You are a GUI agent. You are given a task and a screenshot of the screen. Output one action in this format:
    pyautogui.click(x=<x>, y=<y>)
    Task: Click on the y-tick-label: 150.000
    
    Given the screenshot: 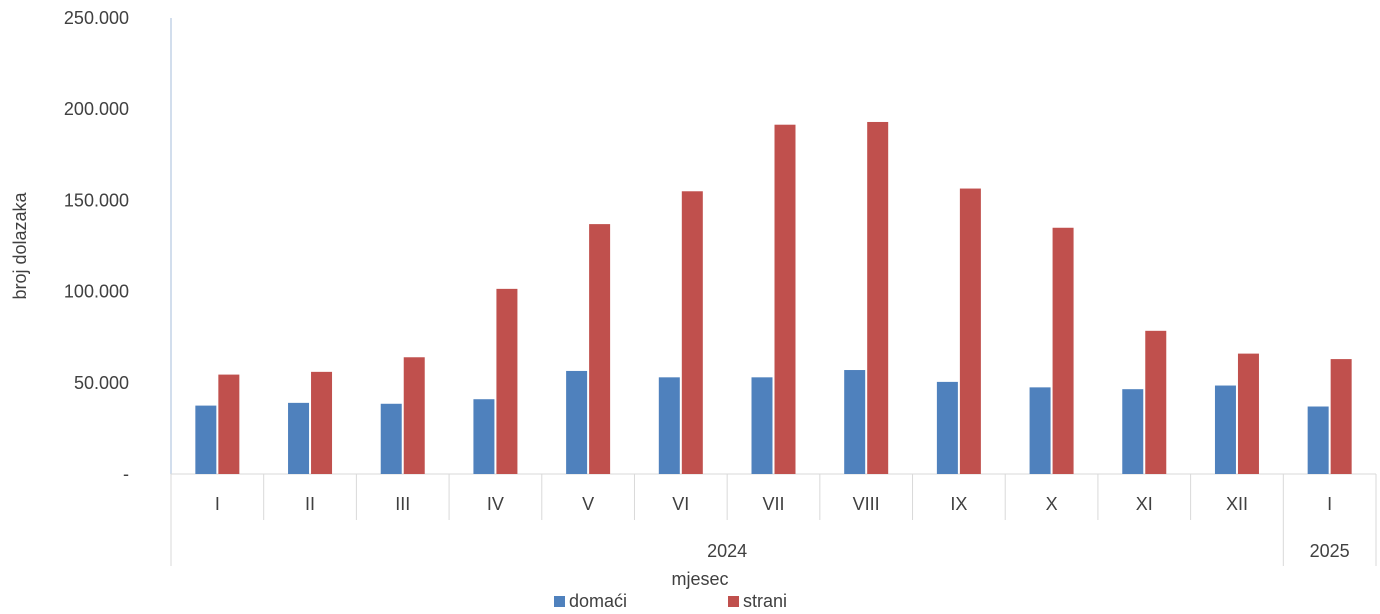 What is the action you would take?
    pyautogui.click(x=96, y=200)
    